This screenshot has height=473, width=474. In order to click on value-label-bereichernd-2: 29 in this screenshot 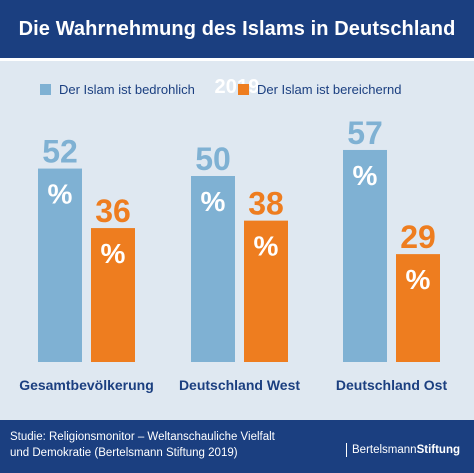, I will do `click(418, 237)`.